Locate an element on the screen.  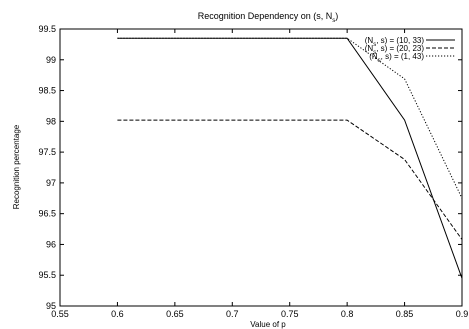
y-tick-label: 98.5 is located at coordinates (47, 91).